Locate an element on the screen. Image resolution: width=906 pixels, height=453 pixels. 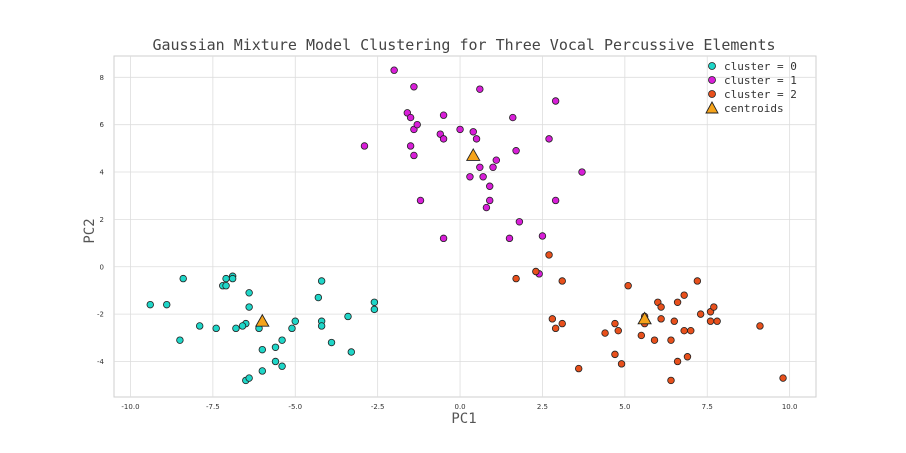
x-tick-label: -10.0 is located at coordinates (130, 407).